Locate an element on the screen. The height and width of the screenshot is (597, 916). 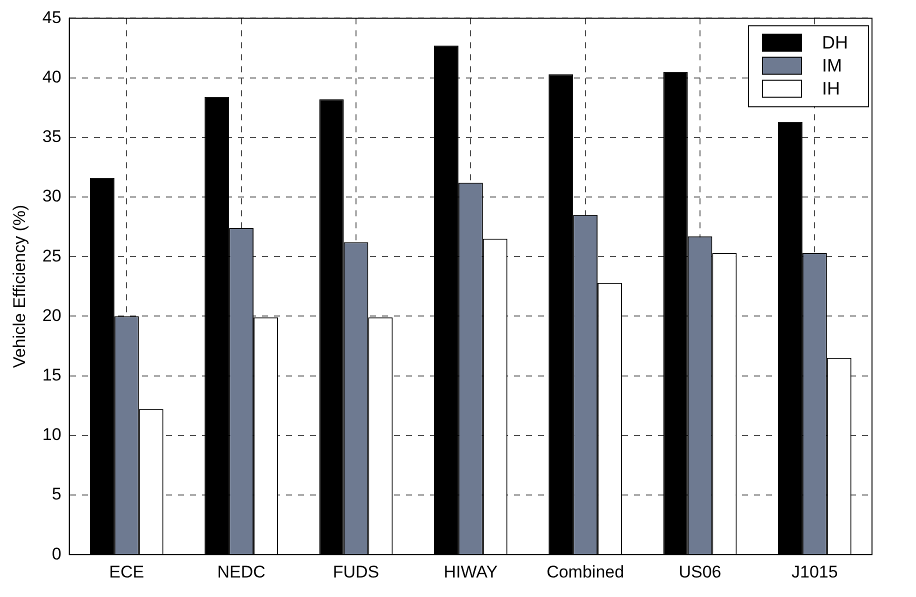
y-tick-label: 25 is located at coordinates (52, 256).